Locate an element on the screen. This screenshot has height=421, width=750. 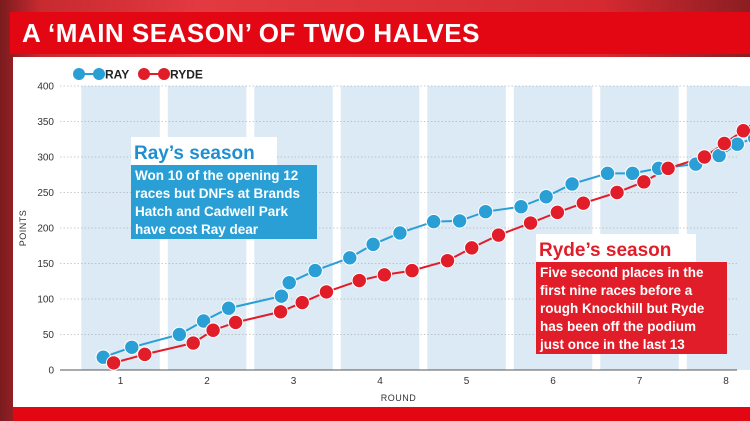
y-tick-label: 300 is located at coordinates (45, 158).